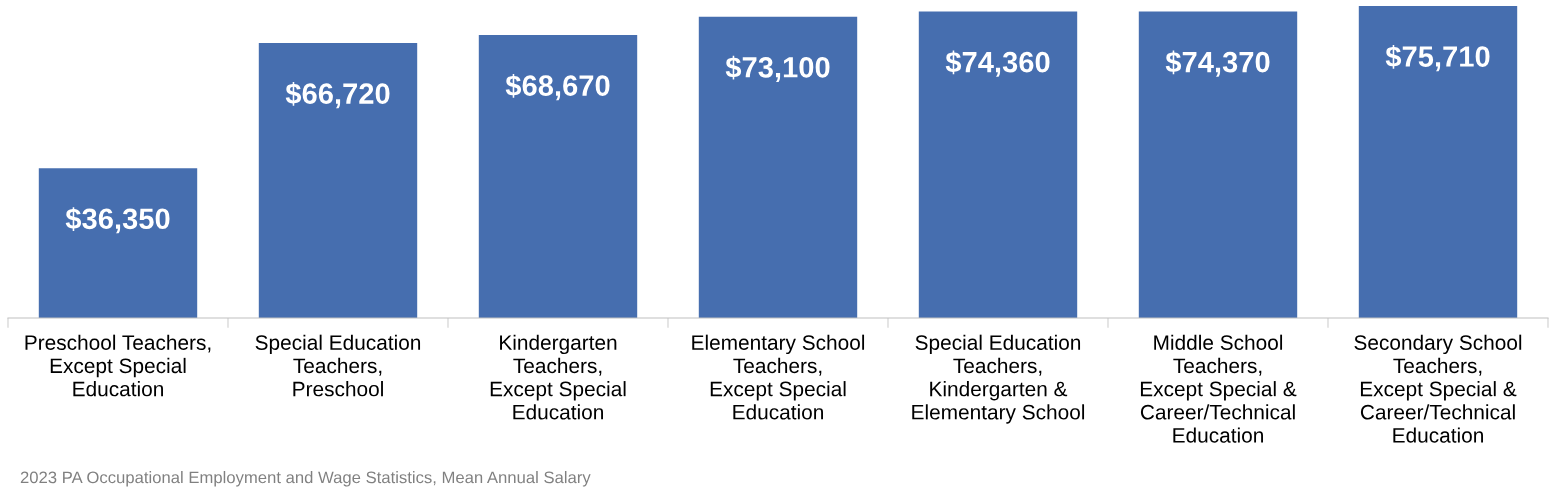  What do you see at coordinates (1438, 388) in the screenshot?
I see `x-tick-label: Secondary School Teachers, Except Special & Career/Technical Education` at bounding box center [1438, 388].